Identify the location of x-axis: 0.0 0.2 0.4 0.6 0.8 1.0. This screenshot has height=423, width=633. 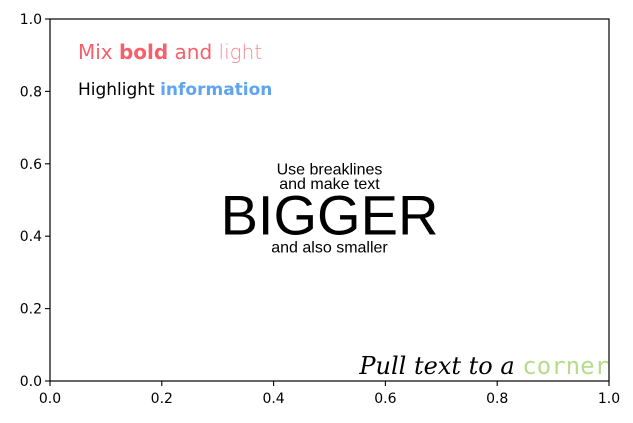
(329, 394).